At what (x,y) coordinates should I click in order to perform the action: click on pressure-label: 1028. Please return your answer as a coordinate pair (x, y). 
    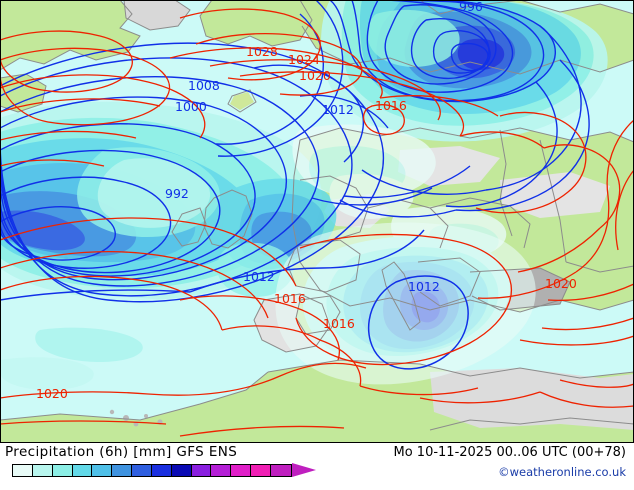
    Looking at the image, I should click on (262, 51).